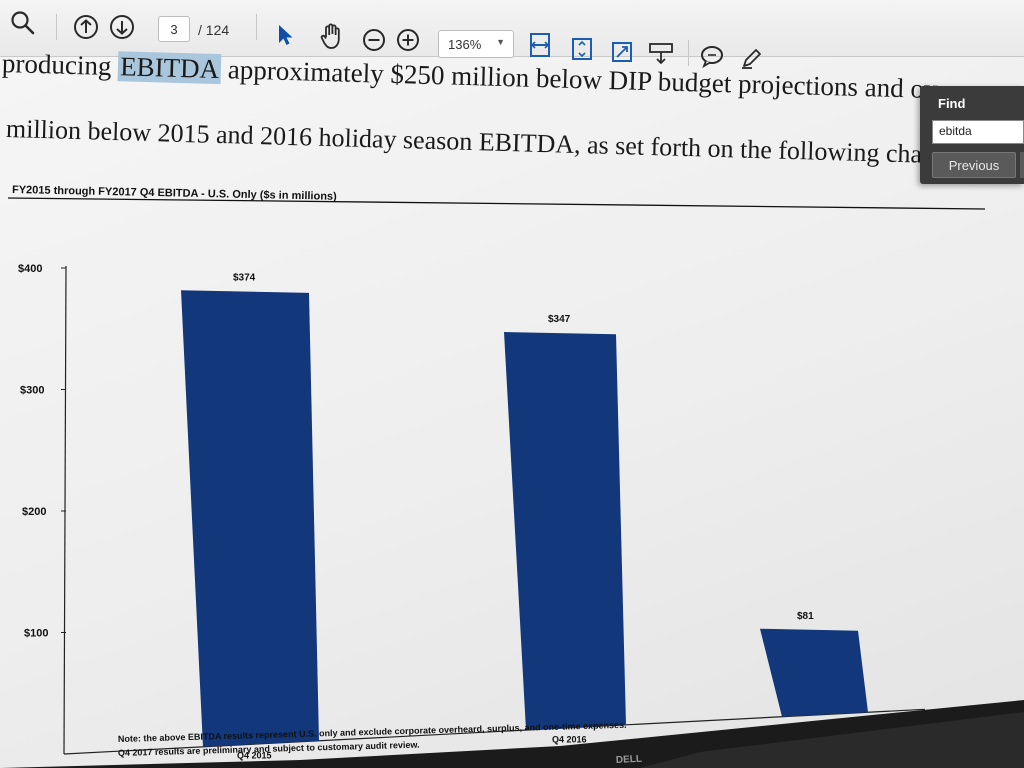 This screenshot has height=768, width=1024. Describe the element at coordinates (86, 27) in the screenshot. I see `page-up-icon` at that location.